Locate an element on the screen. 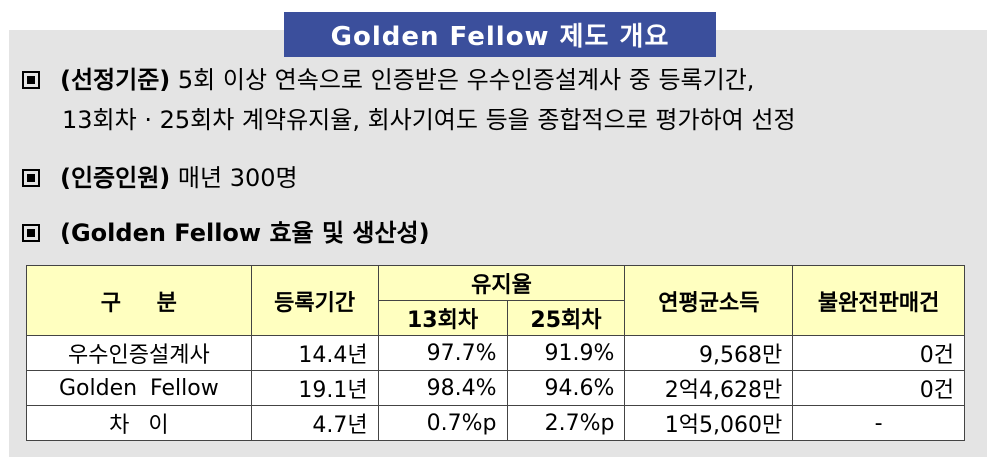  certified-text: 매년 300명 is located at coordinates (237, 178).